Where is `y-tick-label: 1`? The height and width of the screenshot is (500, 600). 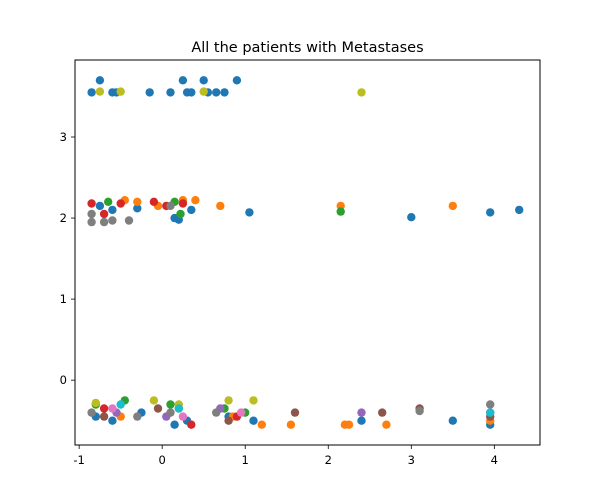 y-tick-label: 1 is located at coordinates (63, 299).